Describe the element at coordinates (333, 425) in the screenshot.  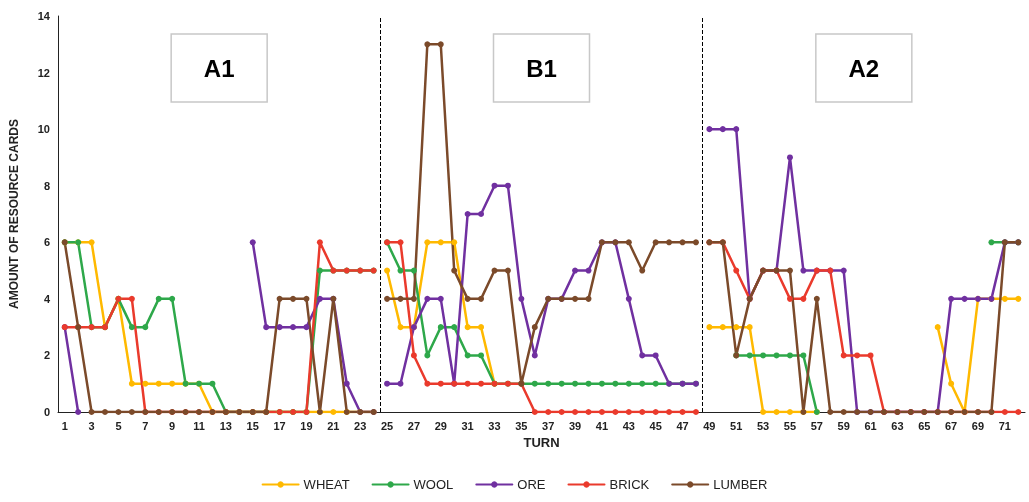
I see `x-tick-label: 21` at that location.